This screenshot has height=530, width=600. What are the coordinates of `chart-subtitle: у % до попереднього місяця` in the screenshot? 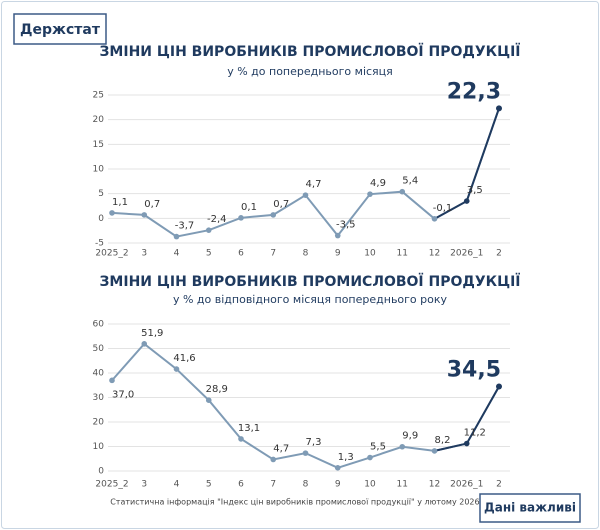 It's located at (310, 71).